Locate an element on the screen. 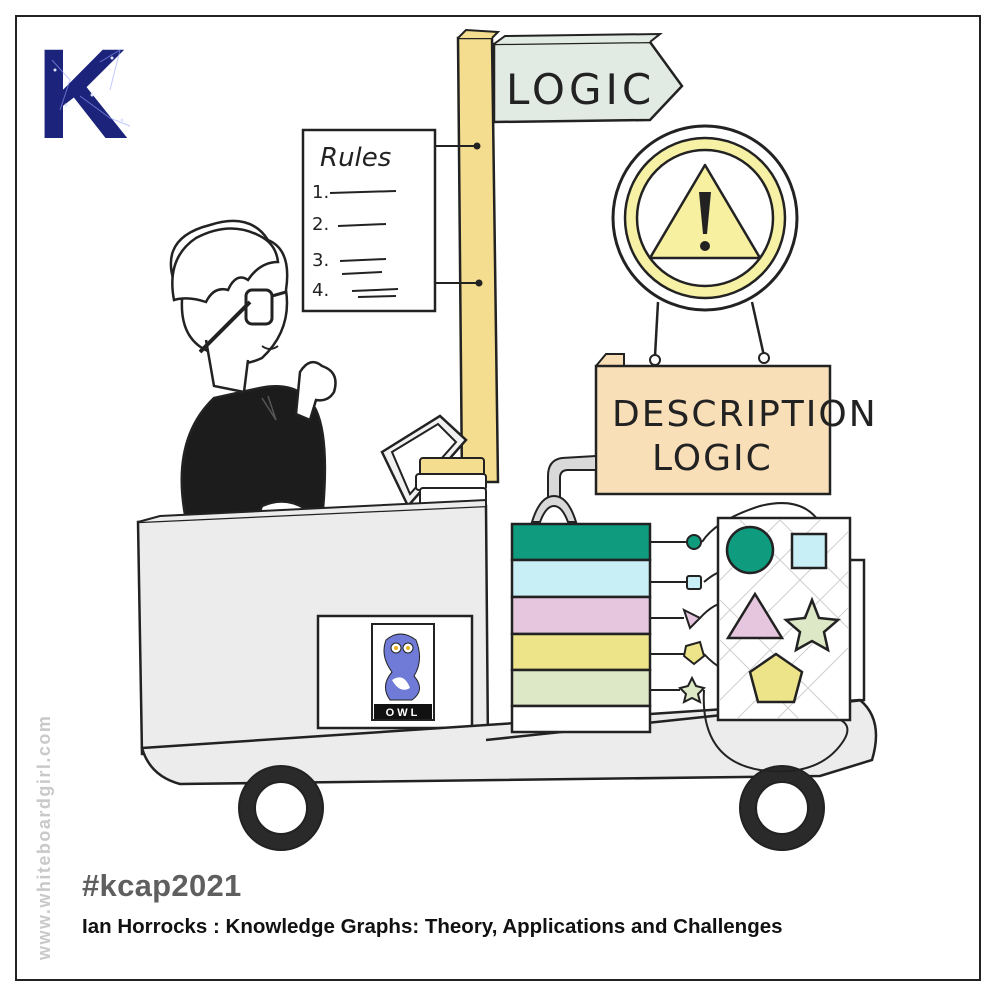 This screenshot has width=1000, height=1000. hashtag: #kcap2021 is located at coordinates (162, 885).